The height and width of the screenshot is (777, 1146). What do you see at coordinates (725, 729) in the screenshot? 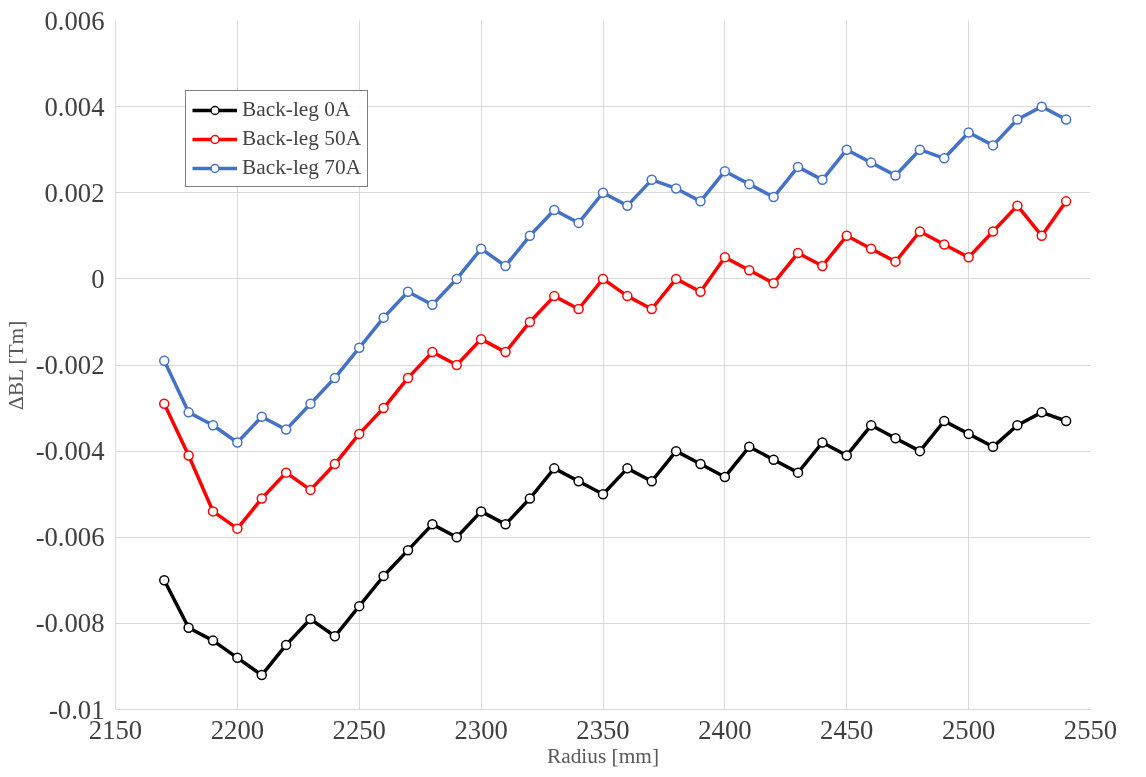
I see `x-tick-label: 2400` at bounding box center [725, 729].